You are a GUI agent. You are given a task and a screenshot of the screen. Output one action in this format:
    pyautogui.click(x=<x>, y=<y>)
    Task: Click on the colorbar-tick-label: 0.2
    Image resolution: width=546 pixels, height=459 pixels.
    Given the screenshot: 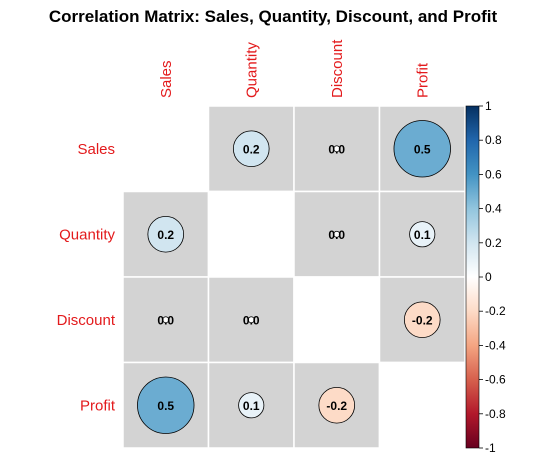 What is the action you would take?
    pyautogui.click(x=493, y=243)
    